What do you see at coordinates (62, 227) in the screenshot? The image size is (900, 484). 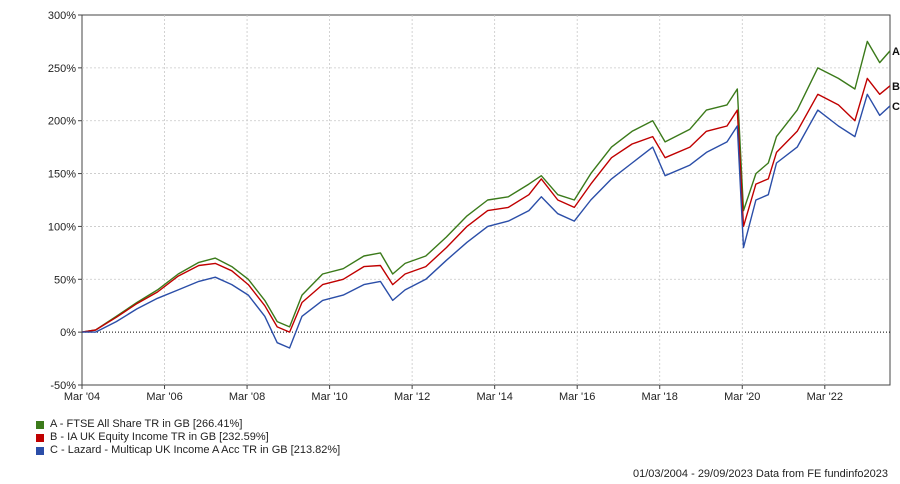 I see `y-tick-label: 100%` at bounding box center [62, 227].